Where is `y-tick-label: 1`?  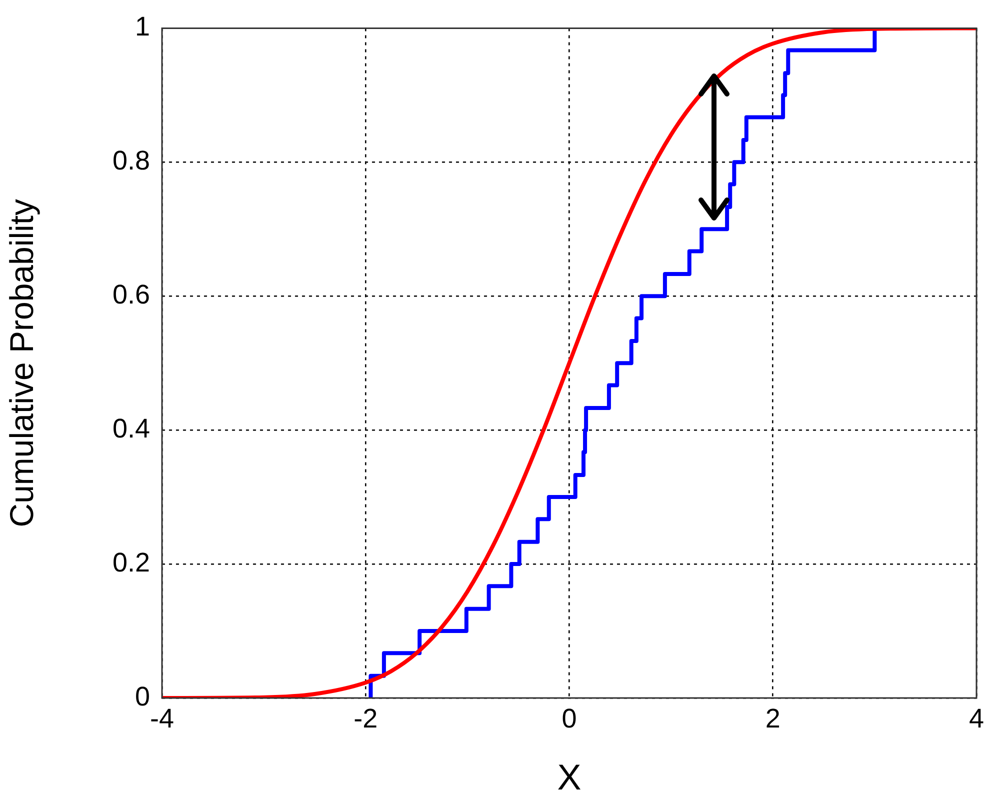 y-tick-label: 1 is located at coordinates (142, 27).